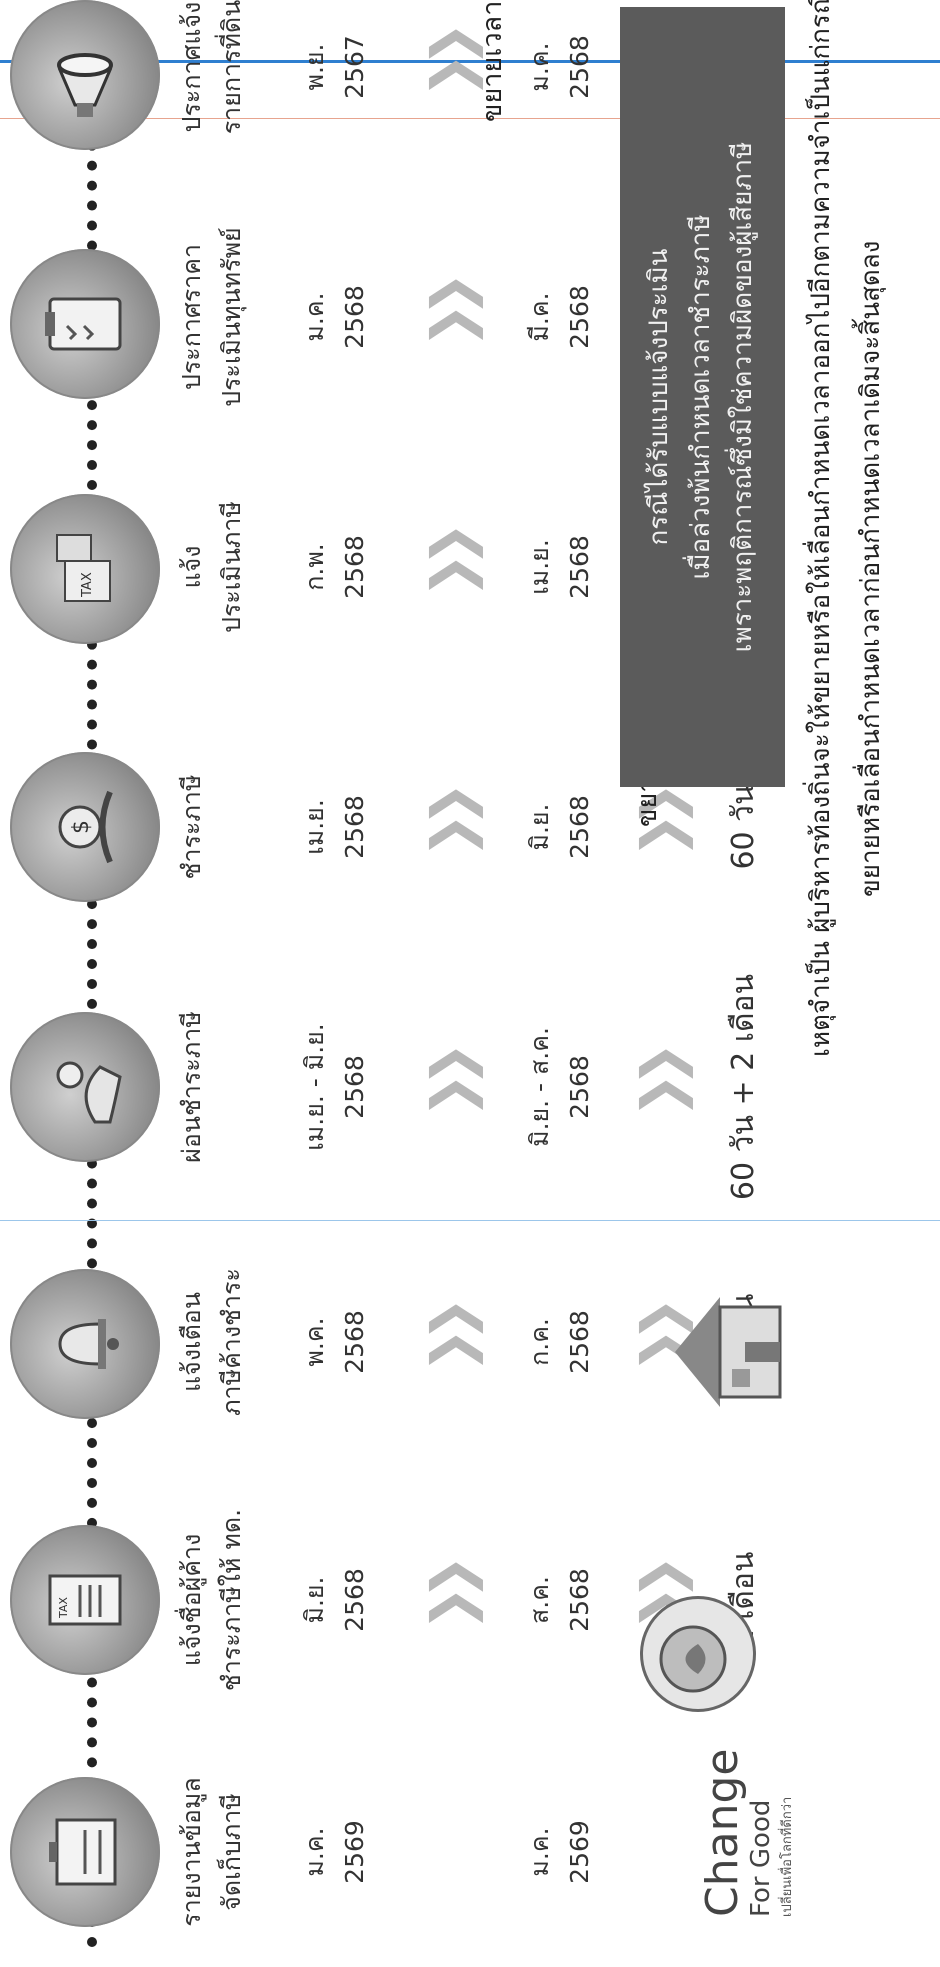 The width and height of the screenshot is (940, 1967). Describe the element at coordinates (746, 1832) in the screenshot. I see `change-for-good-logo: Change For Good เปลี่ยนเพื่อโลกที่ดีกว่า` at that location.